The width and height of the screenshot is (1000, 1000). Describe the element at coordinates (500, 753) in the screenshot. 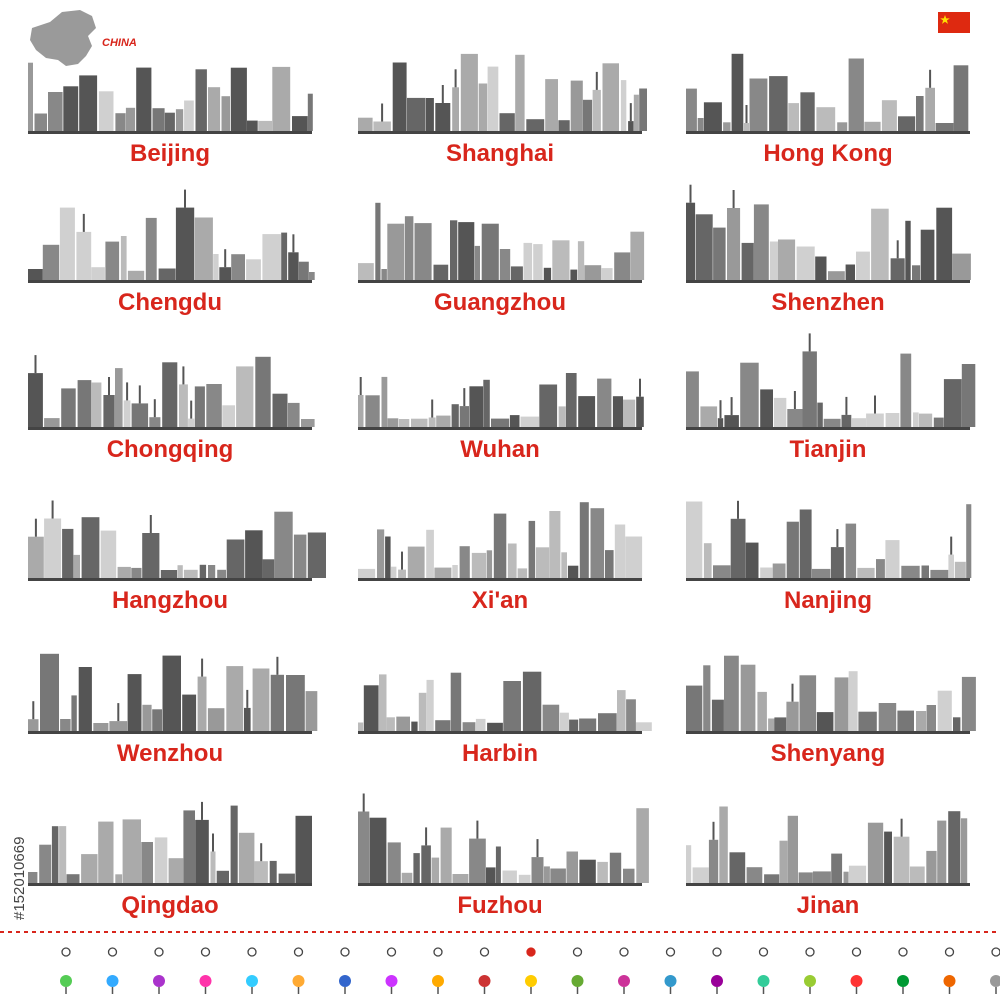

I see `city-name: Harbin` at that location.